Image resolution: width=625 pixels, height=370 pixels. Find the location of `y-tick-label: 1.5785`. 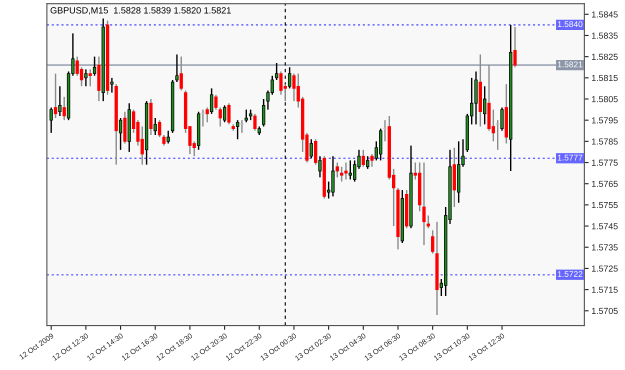

y-tick-label: 1.5785 is located at coordinates (605, 141).